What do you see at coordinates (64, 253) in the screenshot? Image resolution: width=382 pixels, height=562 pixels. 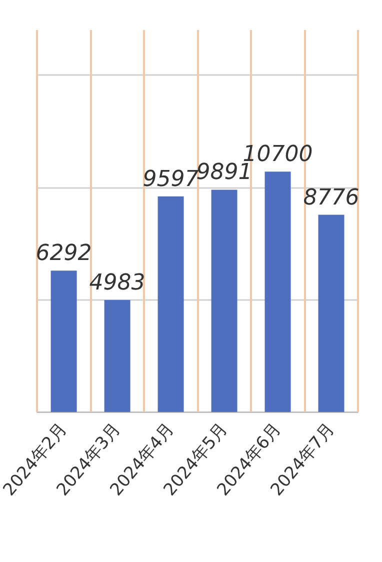 I see `data-label: 6292` at bounding box center [64, 253].